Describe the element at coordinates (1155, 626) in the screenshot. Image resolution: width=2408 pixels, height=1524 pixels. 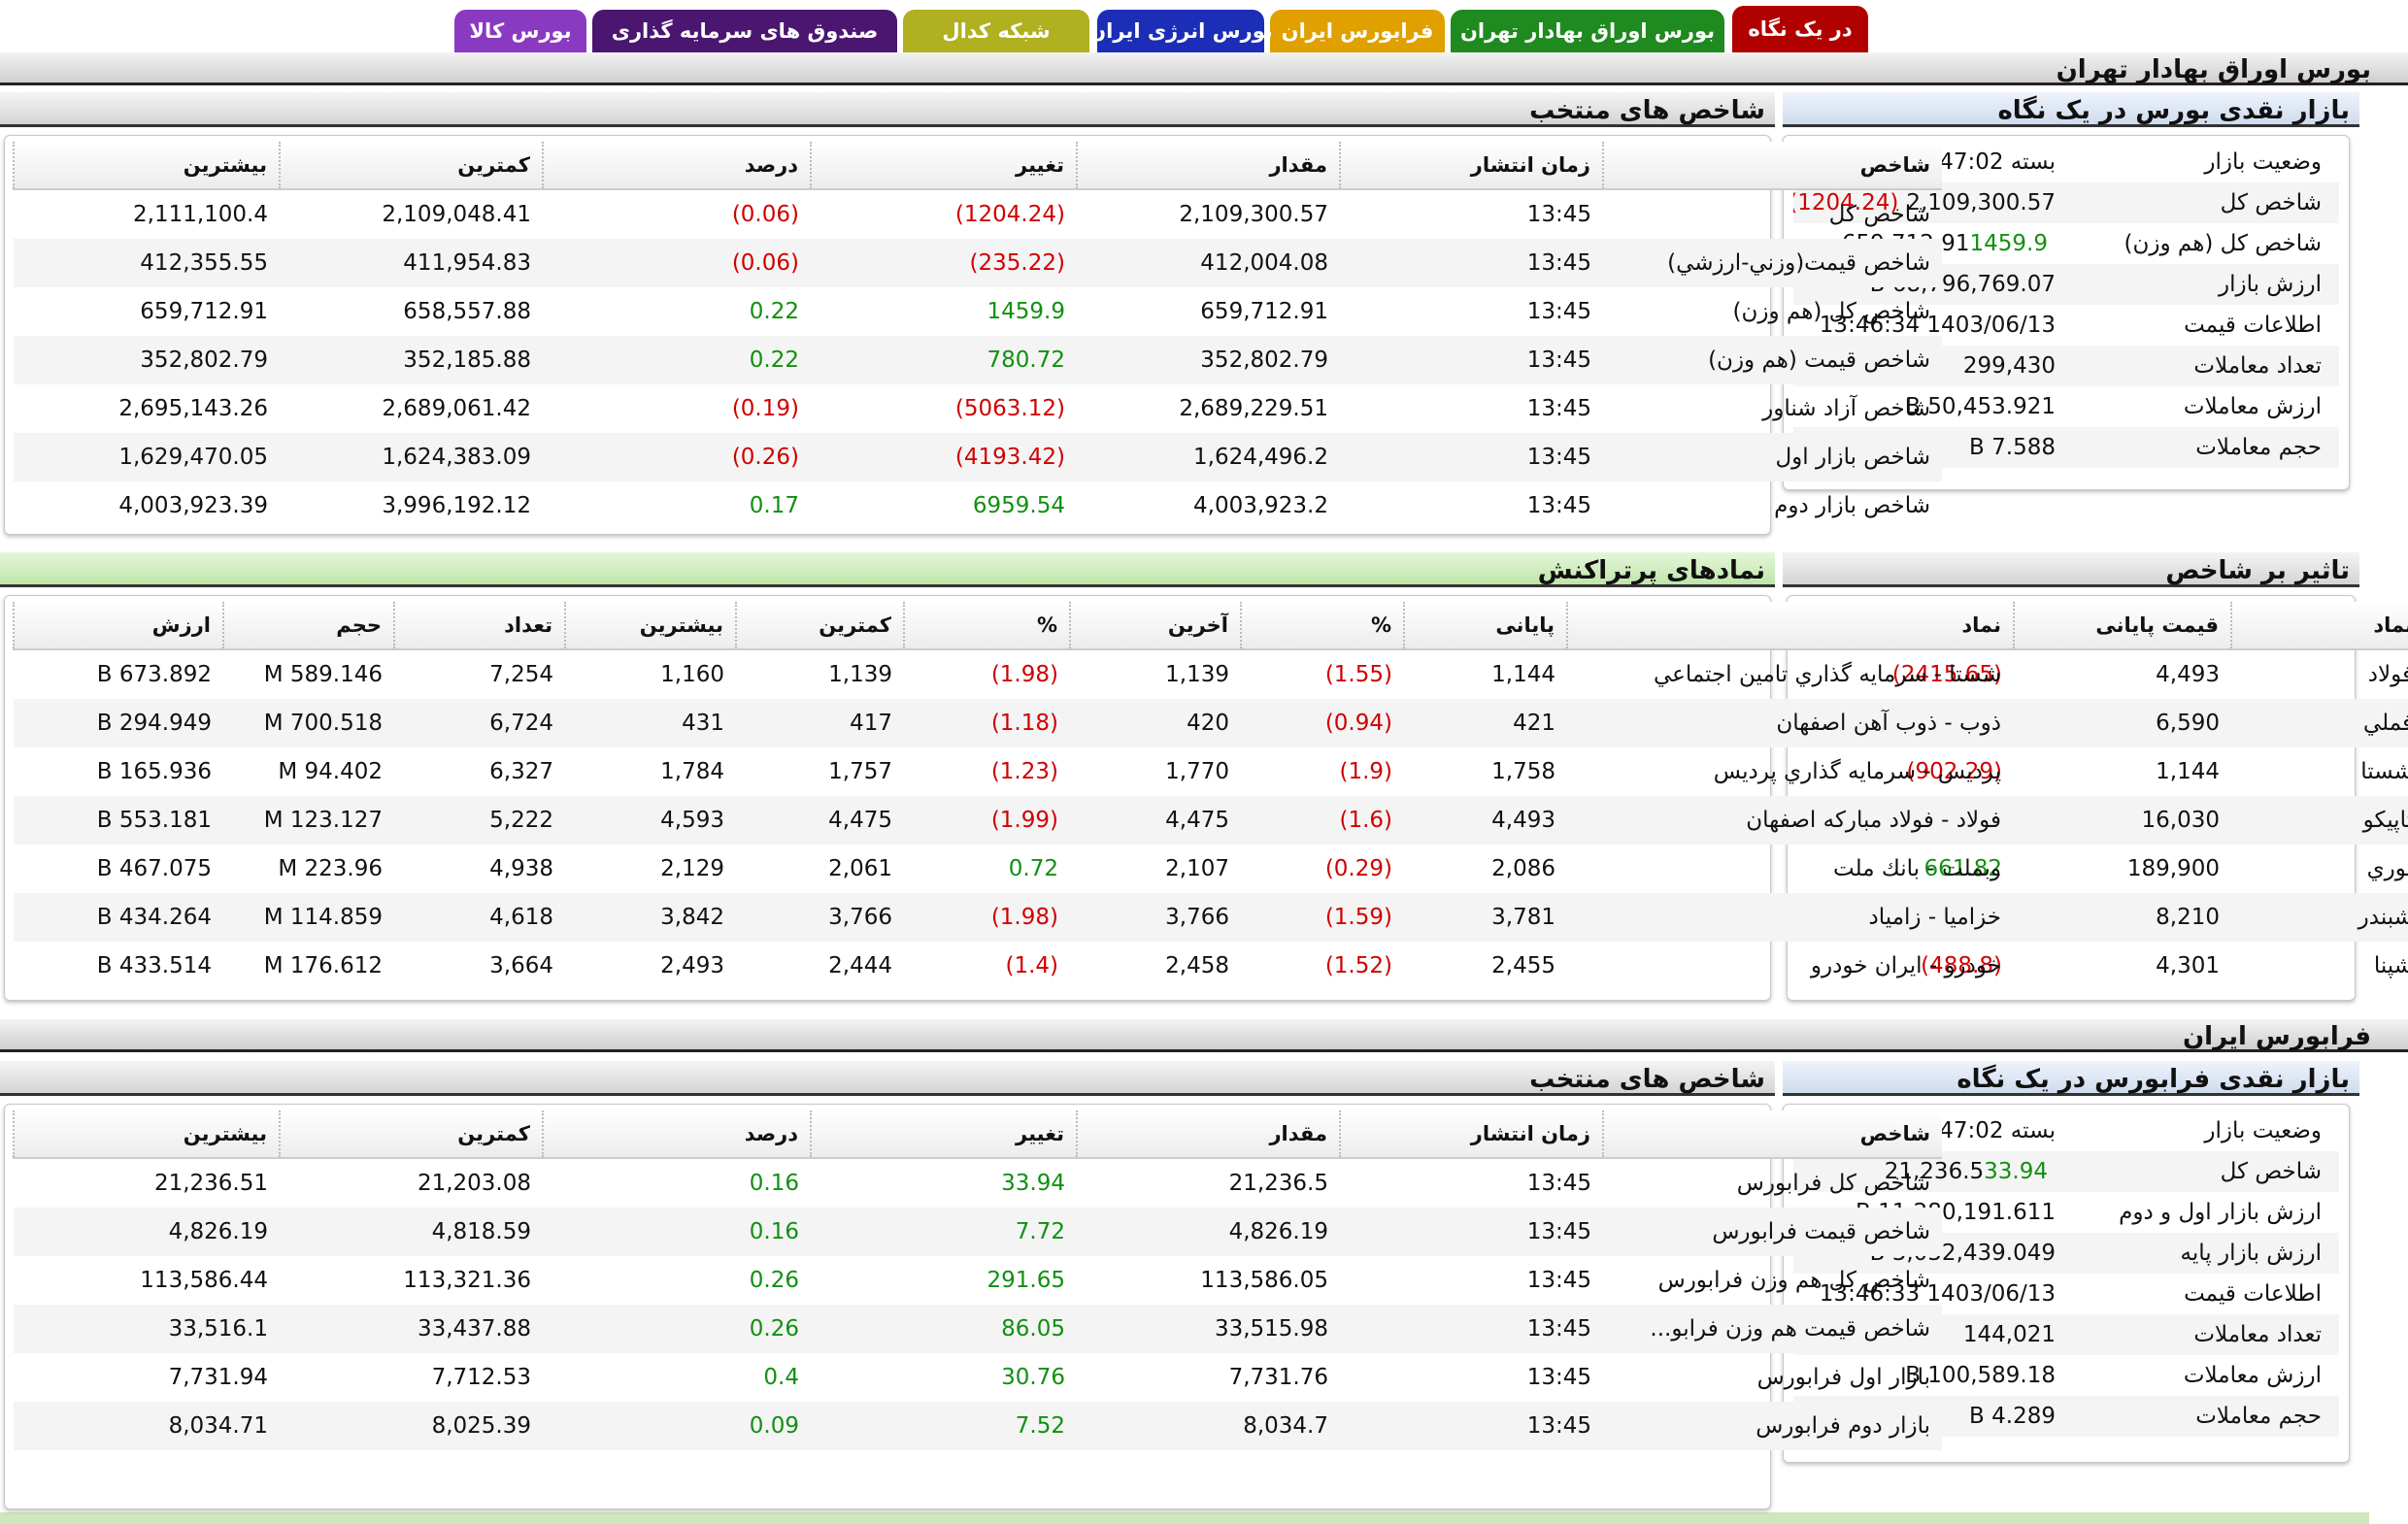
I see `column-header: آخرین` at that location.